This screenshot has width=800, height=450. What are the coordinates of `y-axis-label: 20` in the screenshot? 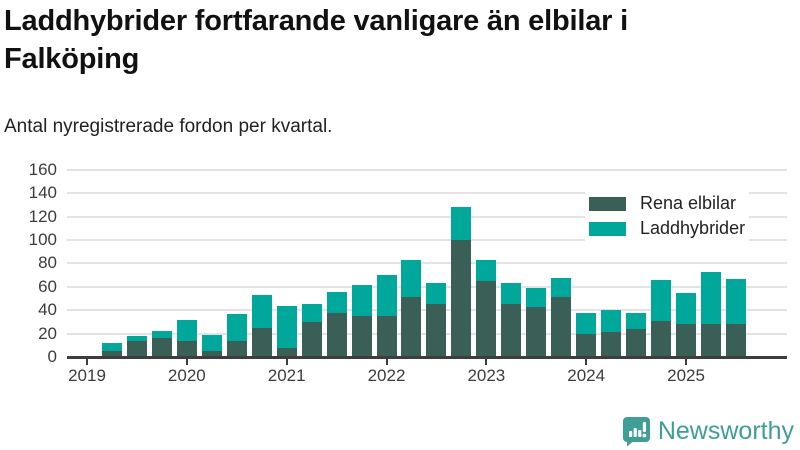 It's located at (47, 333).